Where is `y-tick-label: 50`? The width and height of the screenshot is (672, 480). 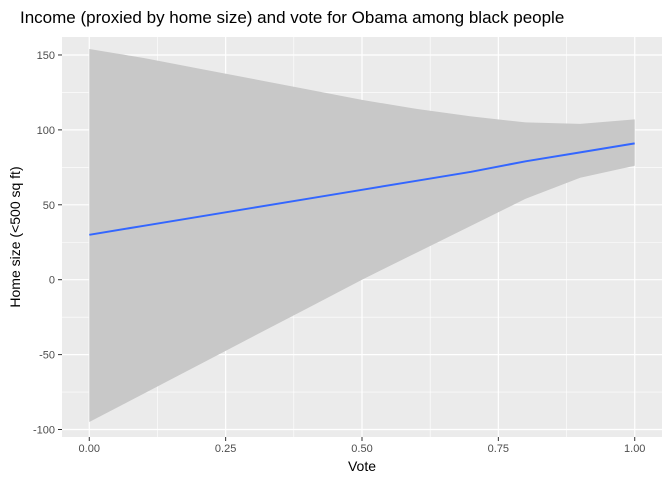 y-tick-label: 50 is located at coordinates (49, 206).